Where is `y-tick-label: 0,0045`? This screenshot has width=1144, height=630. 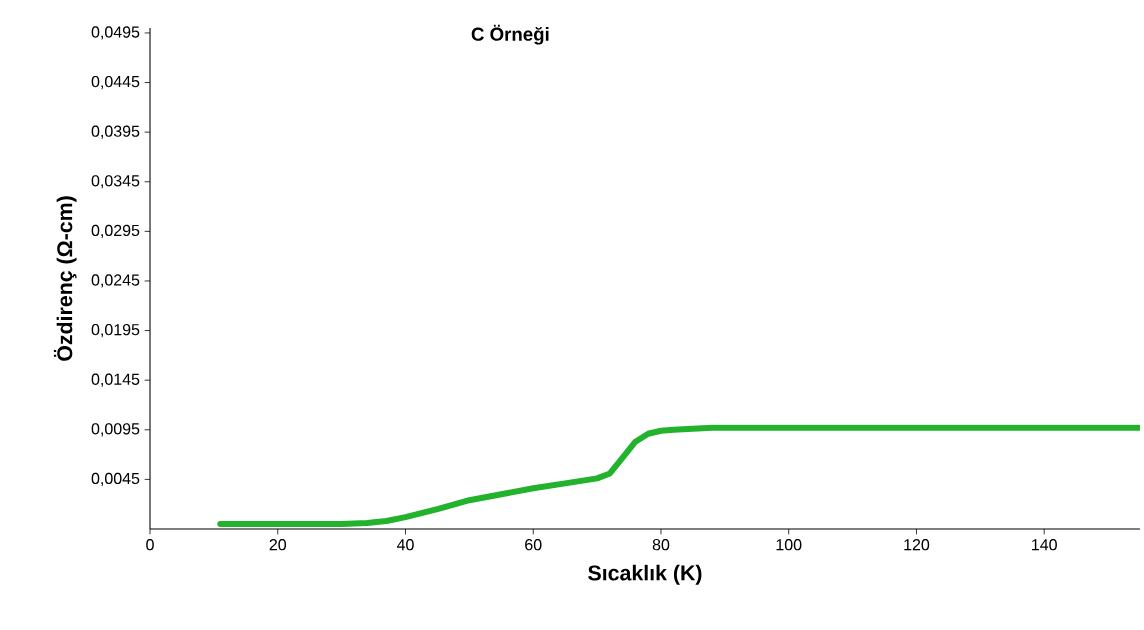 y-tick-label: 0,0045 is located at coordinates (115, 479).